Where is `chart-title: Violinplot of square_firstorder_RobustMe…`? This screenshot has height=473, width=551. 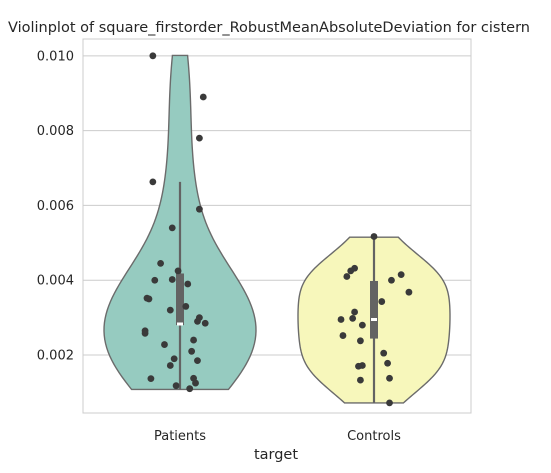
chart-title: Violinplot of square_firstorder_RobustMe… is located at coordinates (269, 28).